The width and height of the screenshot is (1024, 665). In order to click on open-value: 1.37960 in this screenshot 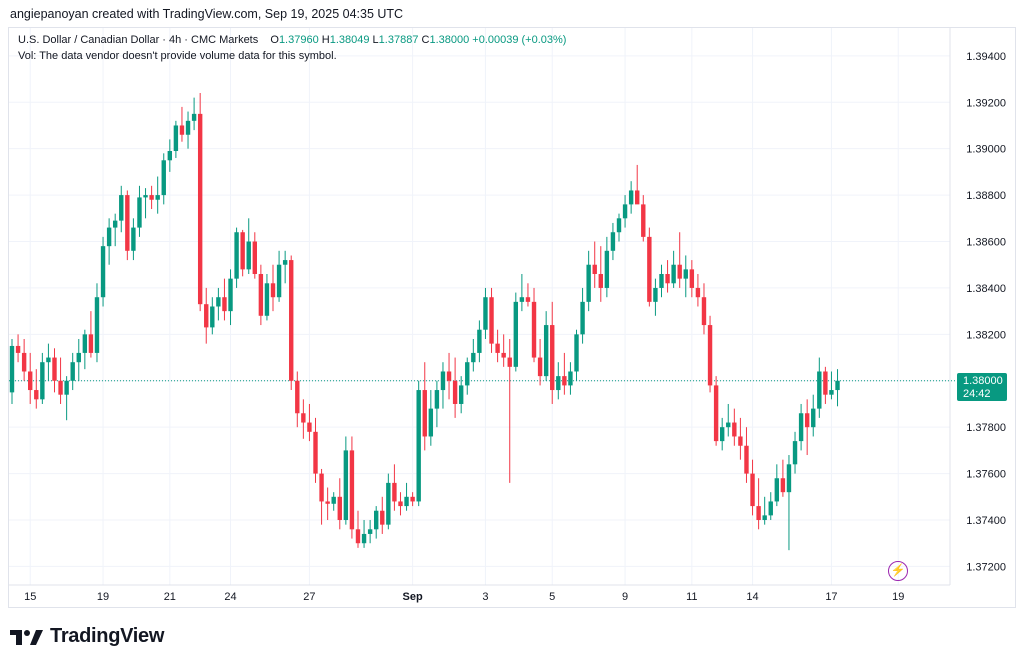, I will do `click(298, 40)`.